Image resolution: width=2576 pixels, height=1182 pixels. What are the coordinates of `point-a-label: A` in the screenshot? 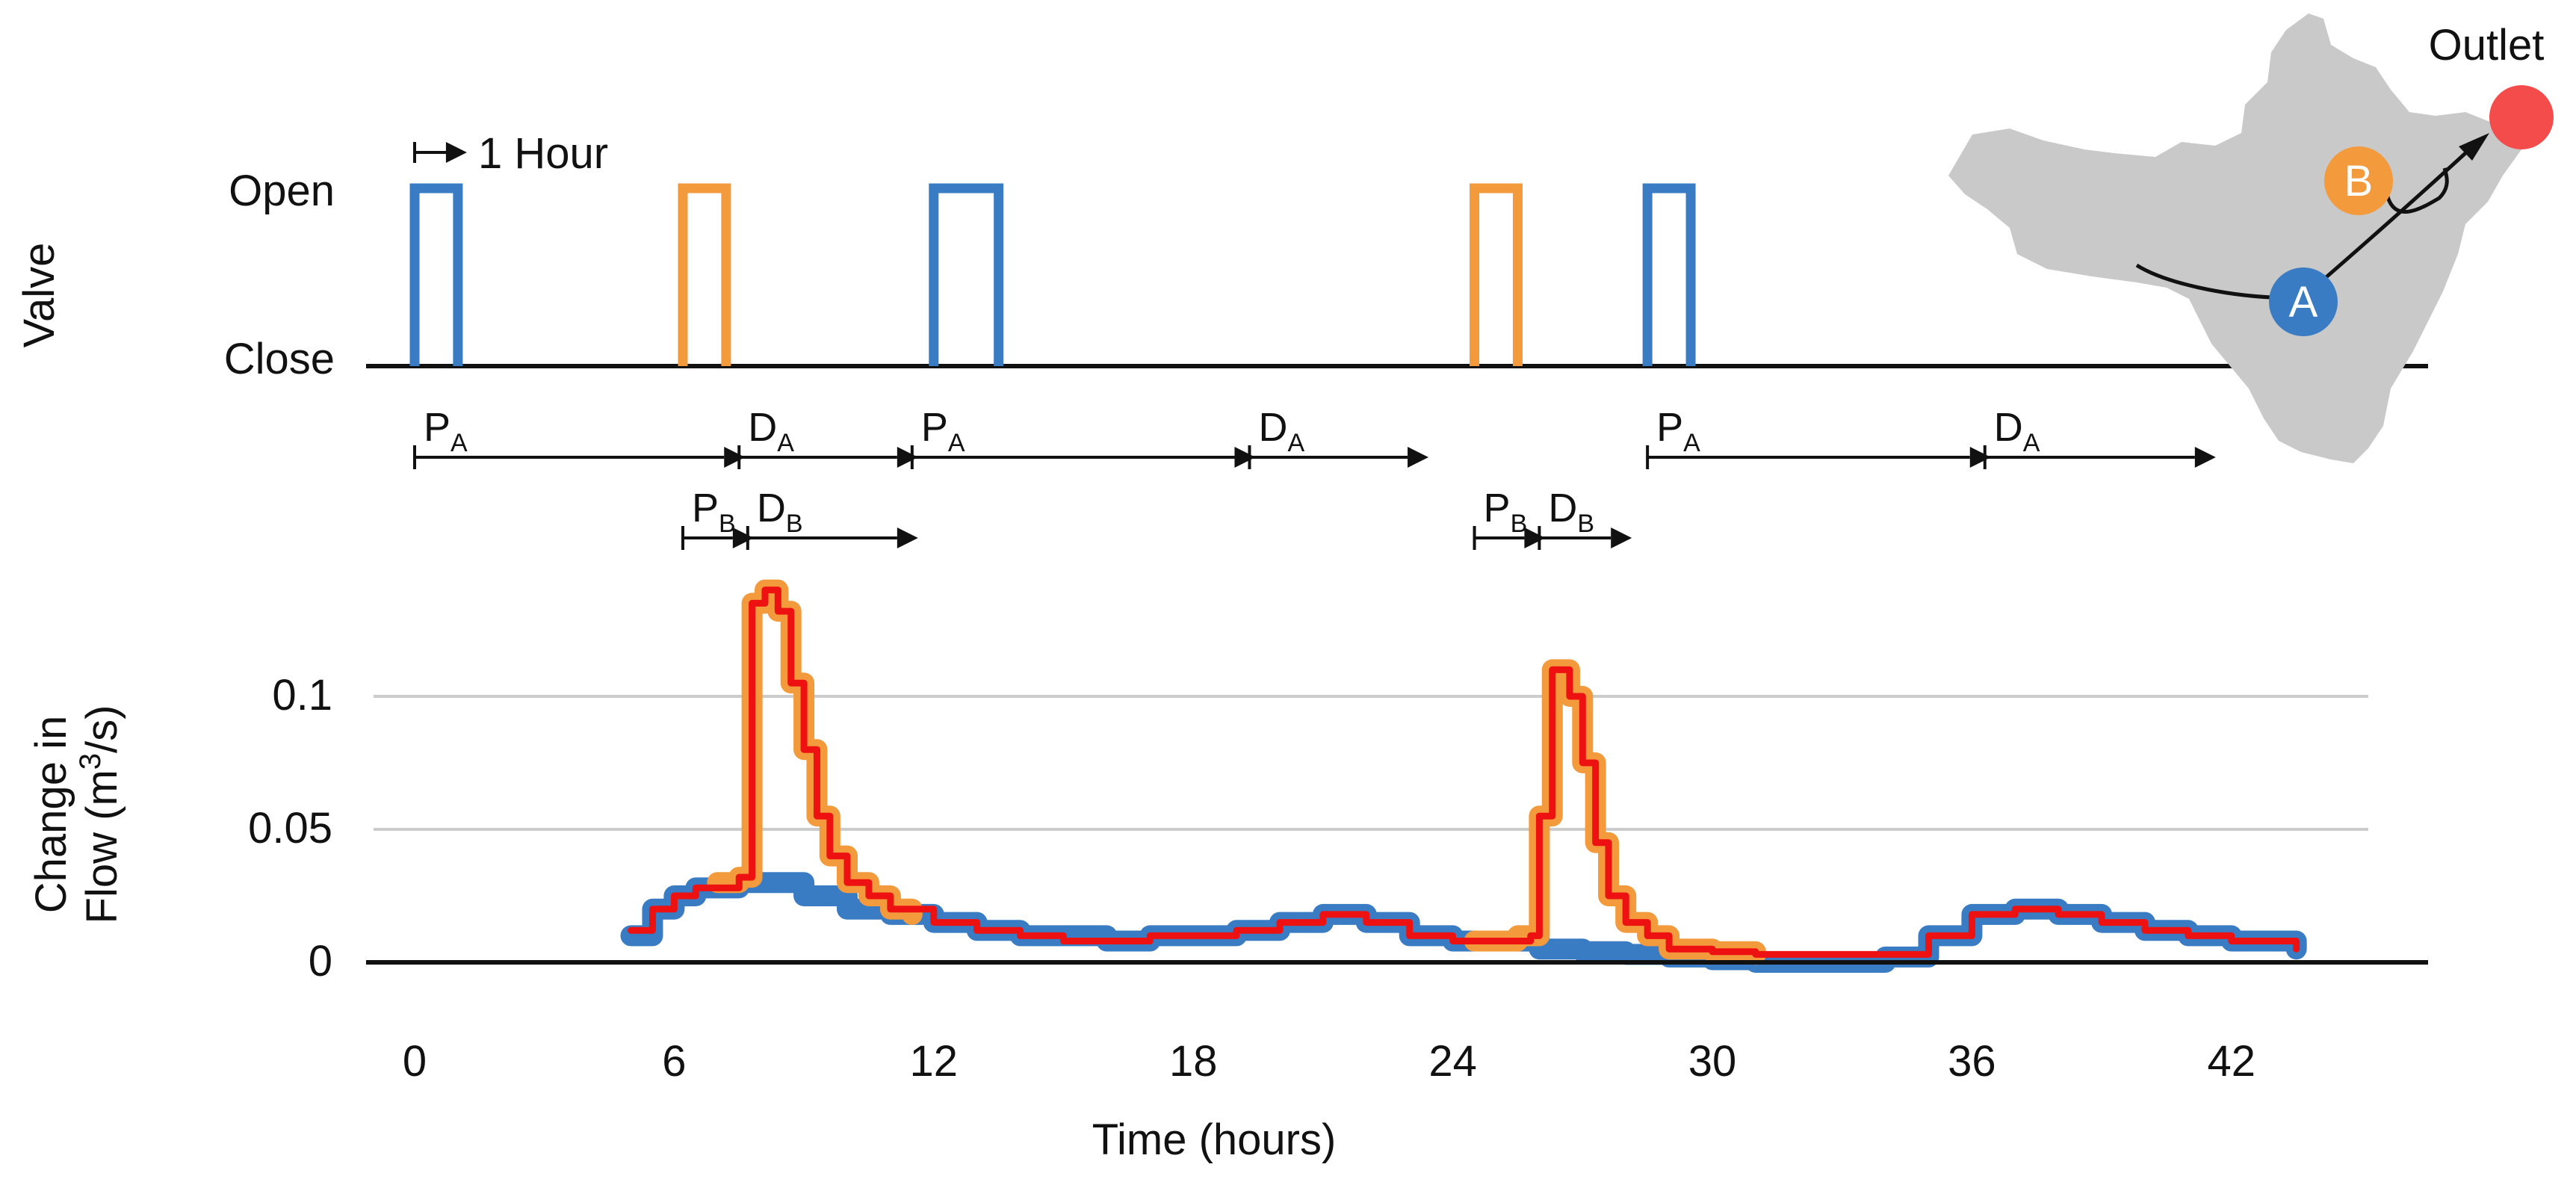 It's located at (2303, 302).